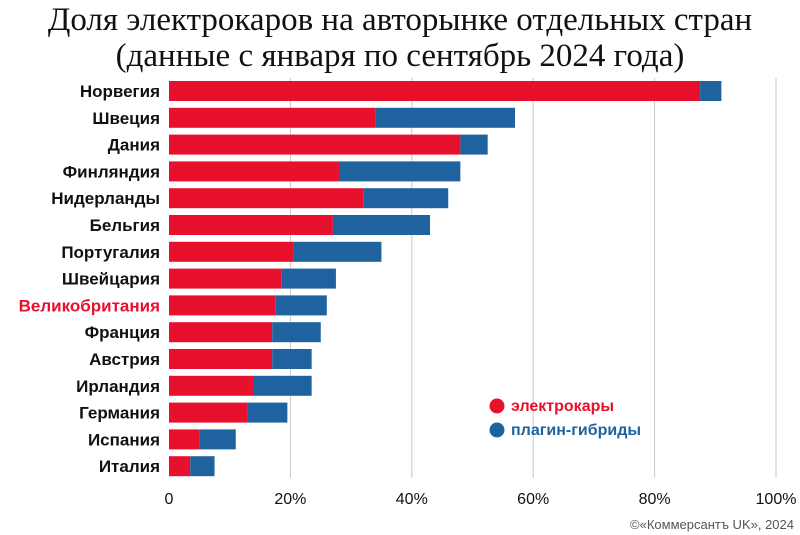 This screenshot has height=535, width=800. I want to click on credit-text: ©«Коммерсантъ UK», 2024, so click(712, 524).